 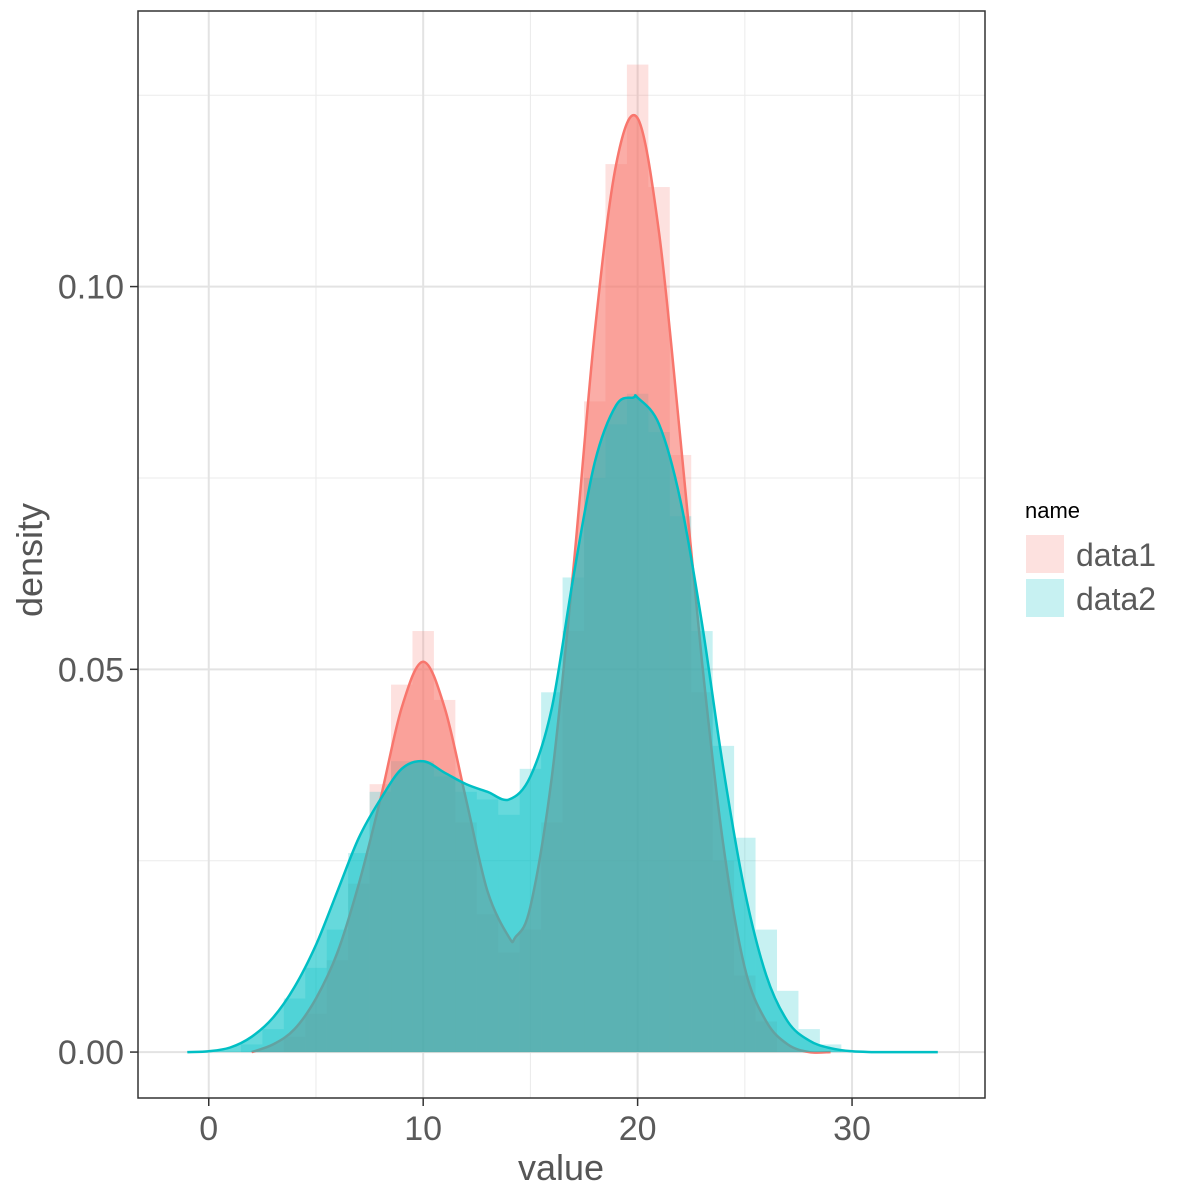 What do you see at coordinates (91, 288) in the screenshot?
I see `y-tick-label-2: 0.10` at bounding box center [91, 288].